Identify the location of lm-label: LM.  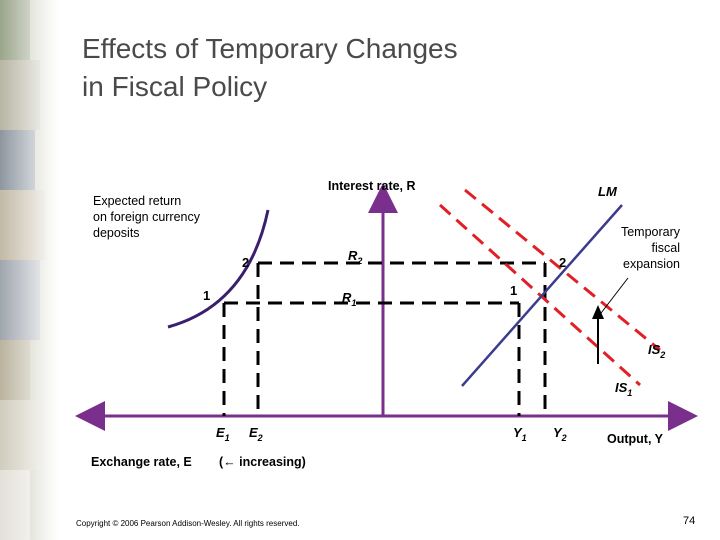
(608, 191).